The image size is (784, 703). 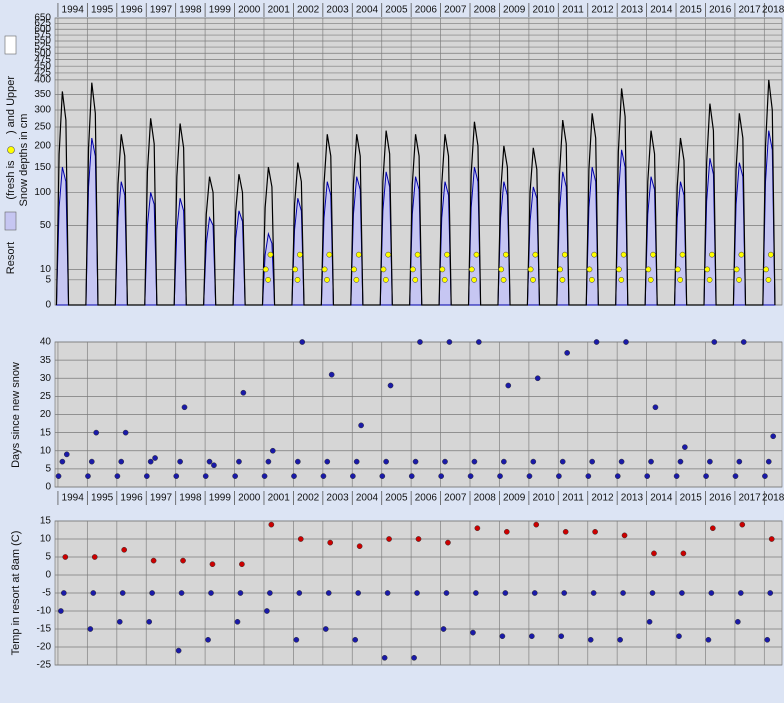 What do you see at coordinates (73, 498) in the screenshot?
I see `x-tick-label: 1994` at bounding box center [73, 498].